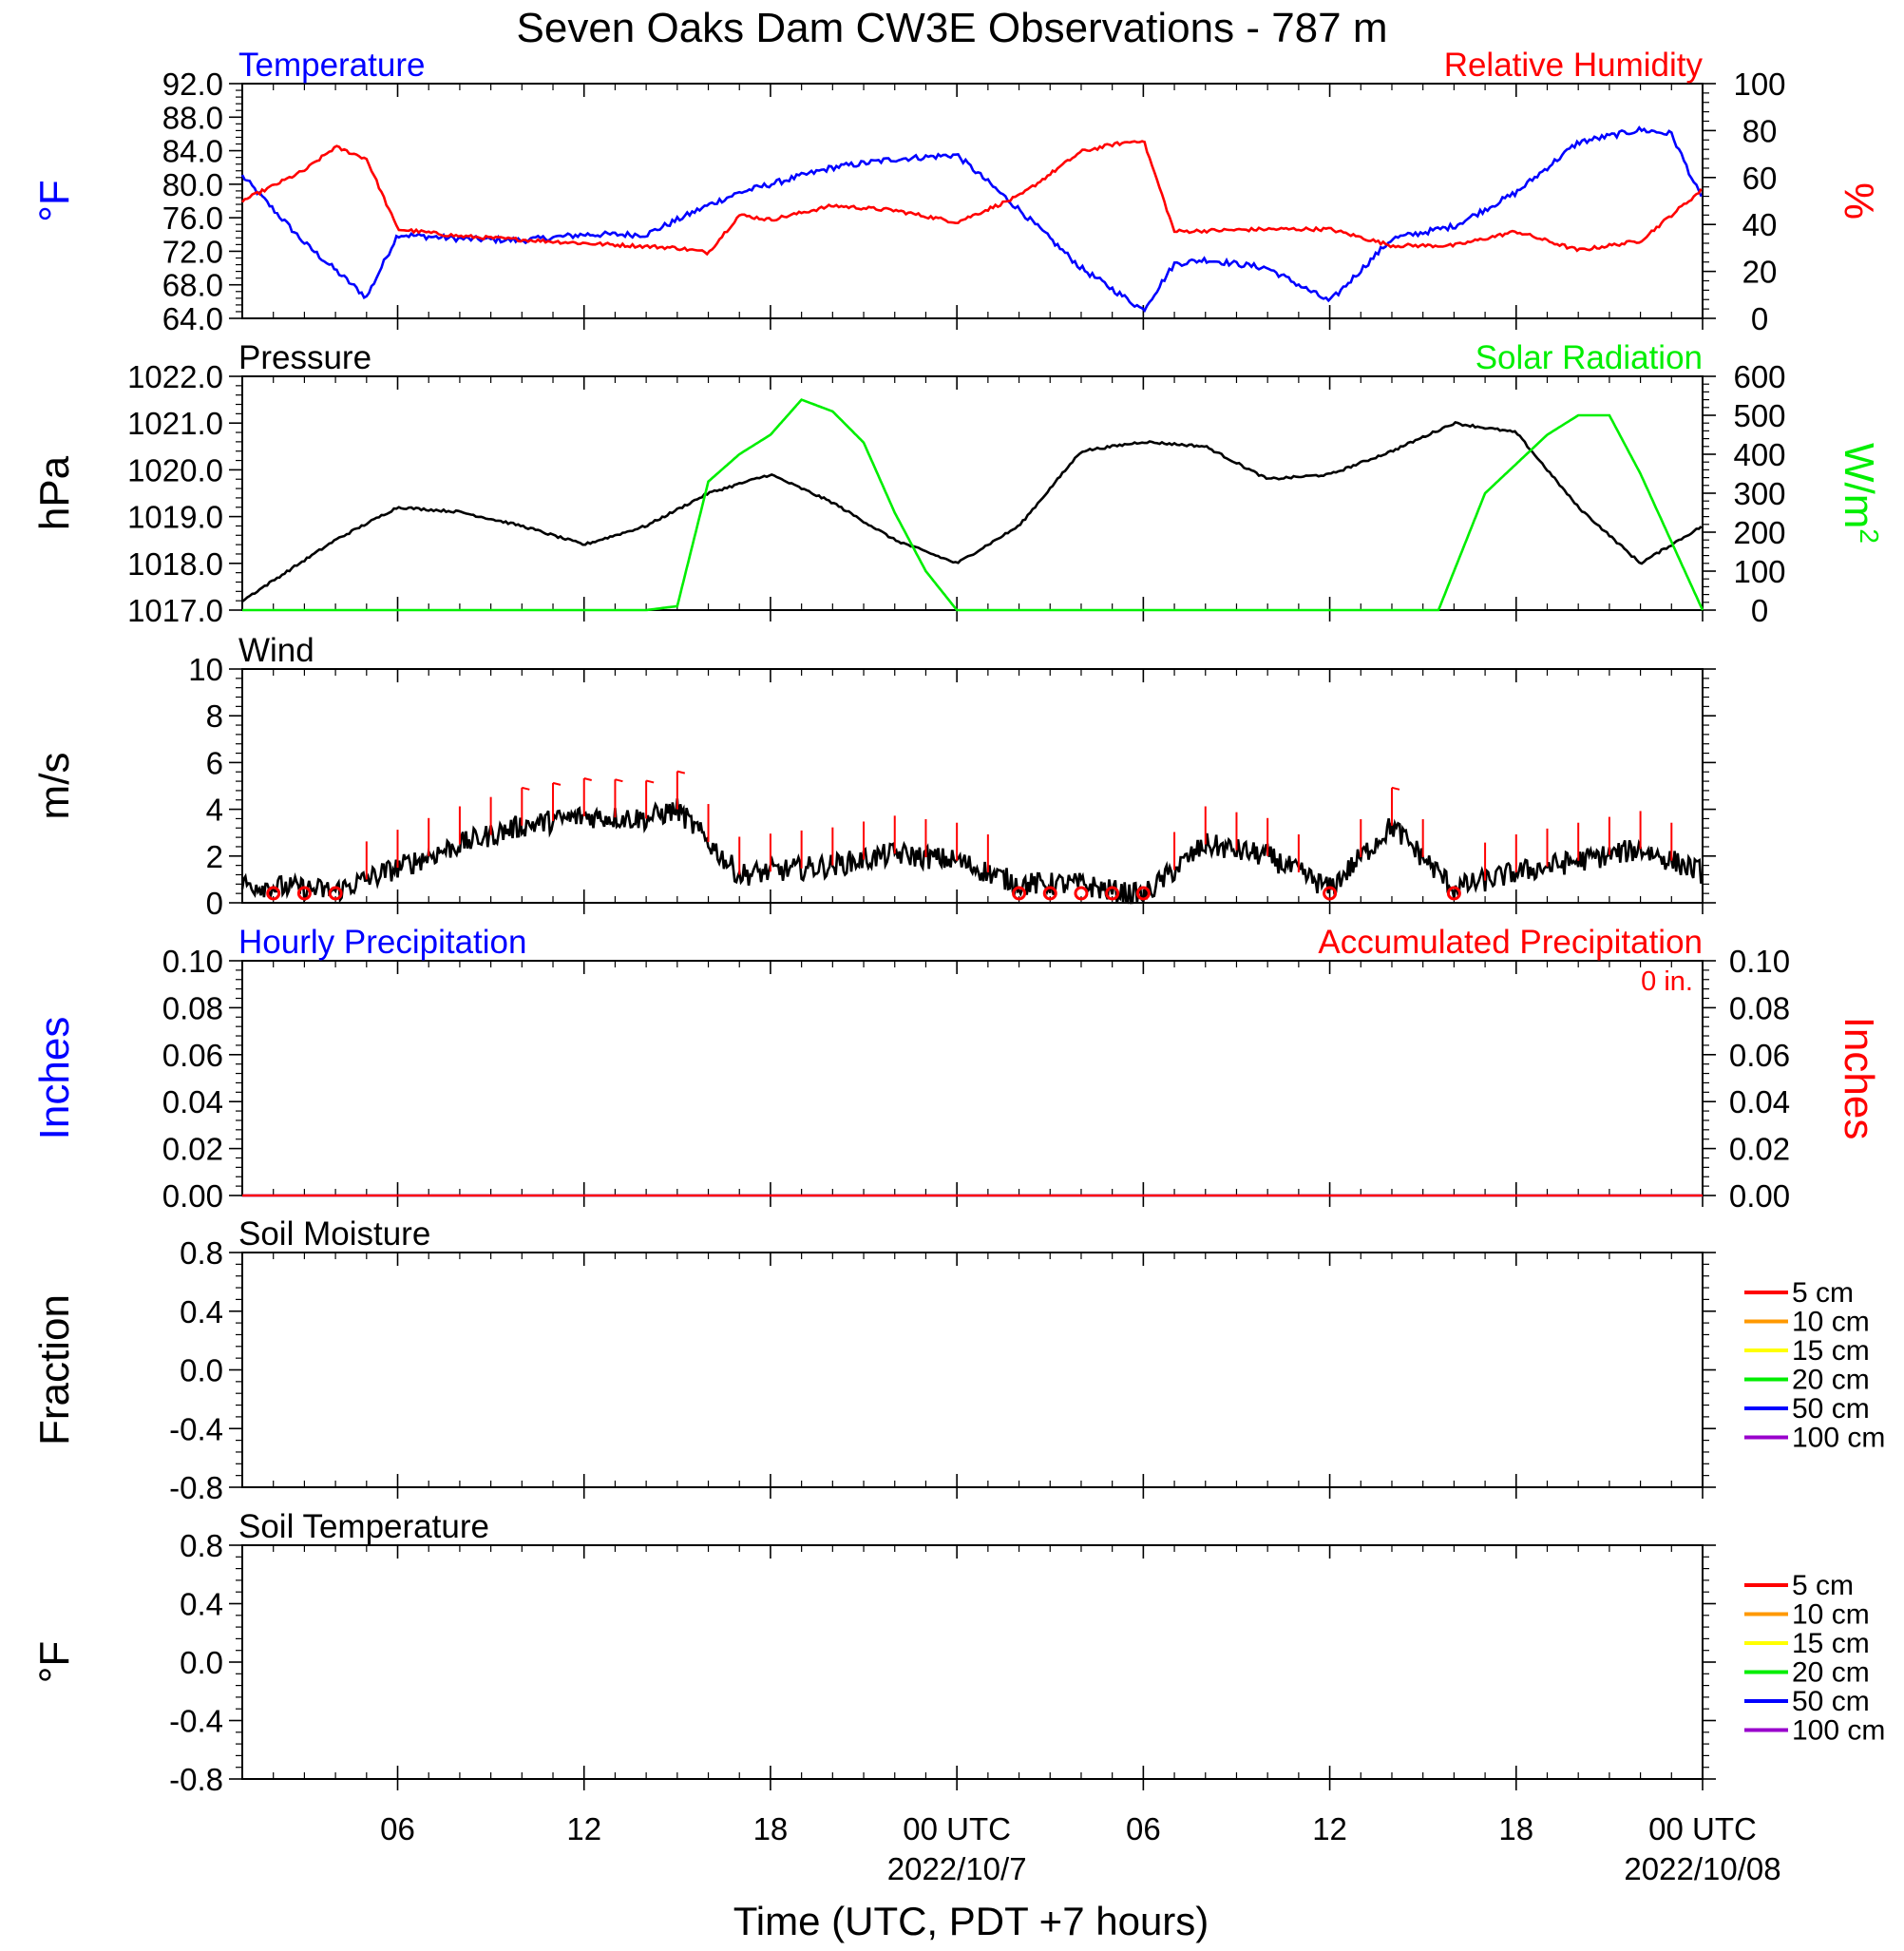 The image size is (1904, 1951). Describe the element at coordinates (1143, 1828) in the screenshot. I see `x-tick-label: 06` at that location.